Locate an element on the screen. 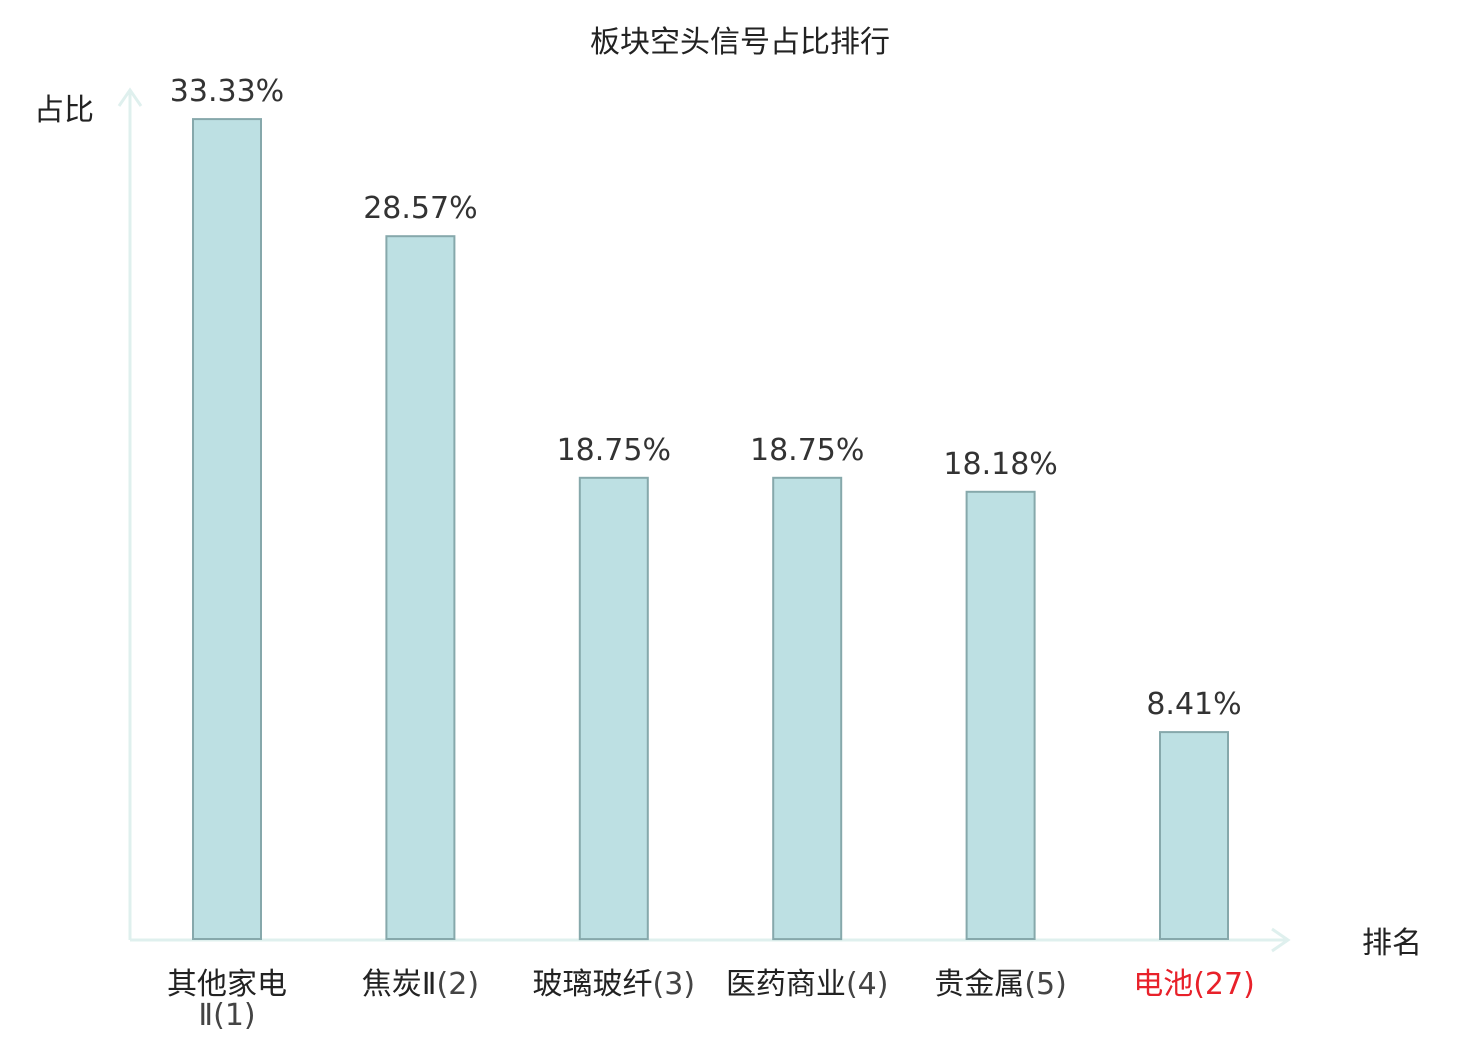 Image resolution: width=1480 pixels, height=1044 pixels. category-name-4: 医药商业 is located at coordinates (786, 984).